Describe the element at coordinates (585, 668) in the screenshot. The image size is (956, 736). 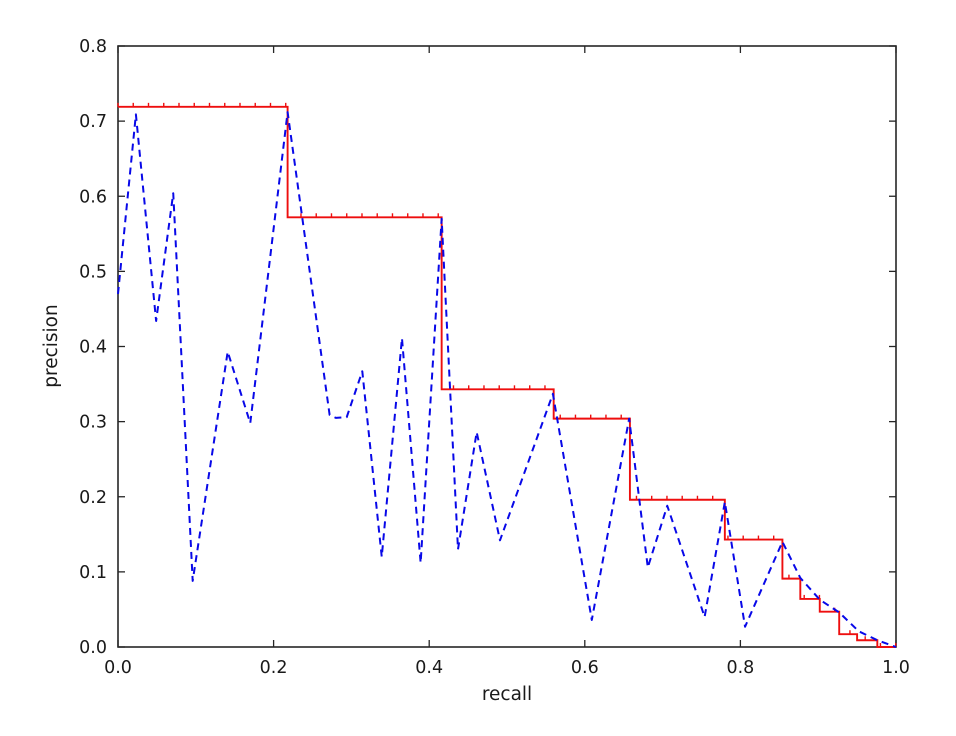
I see `x-tick-label: 0.6` at that location.